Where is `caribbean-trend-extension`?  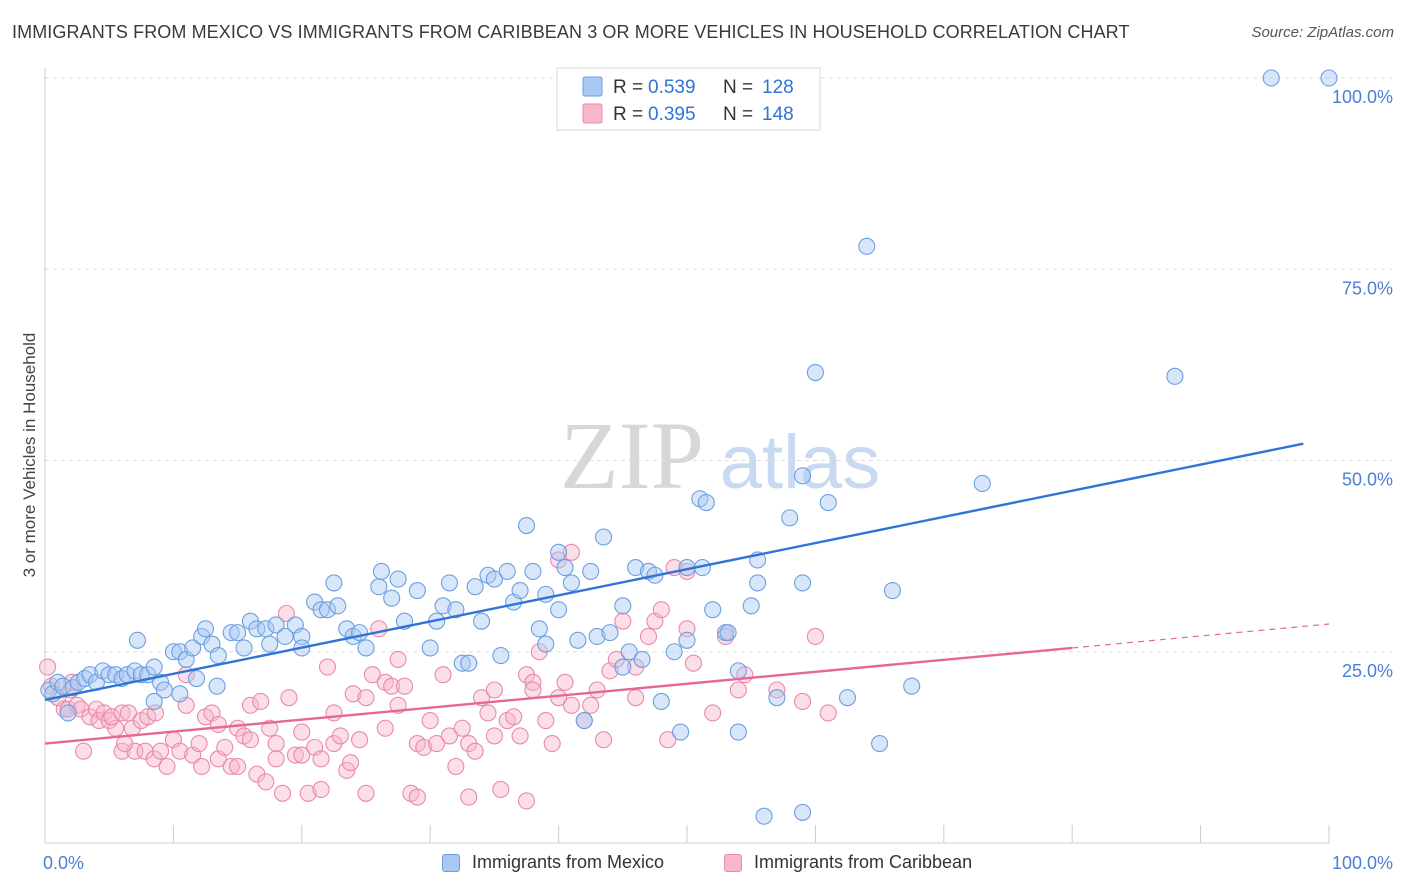 caribbean-trend-extension is located at coordinates (1201, 636).